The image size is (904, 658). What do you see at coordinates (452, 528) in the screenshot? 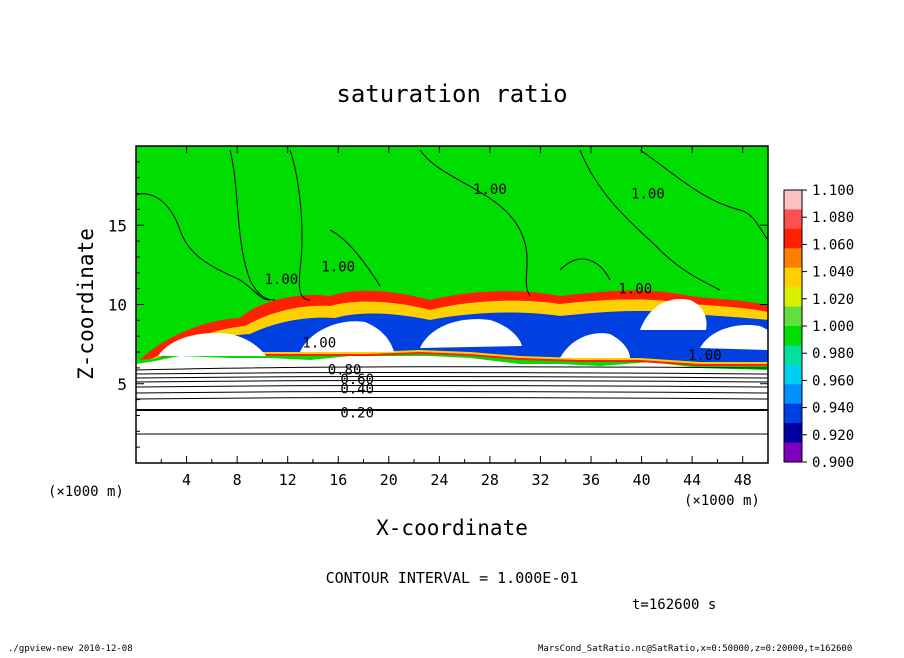
I see `x-axis-label: X-coordinate` at bounding box center [452, 528].